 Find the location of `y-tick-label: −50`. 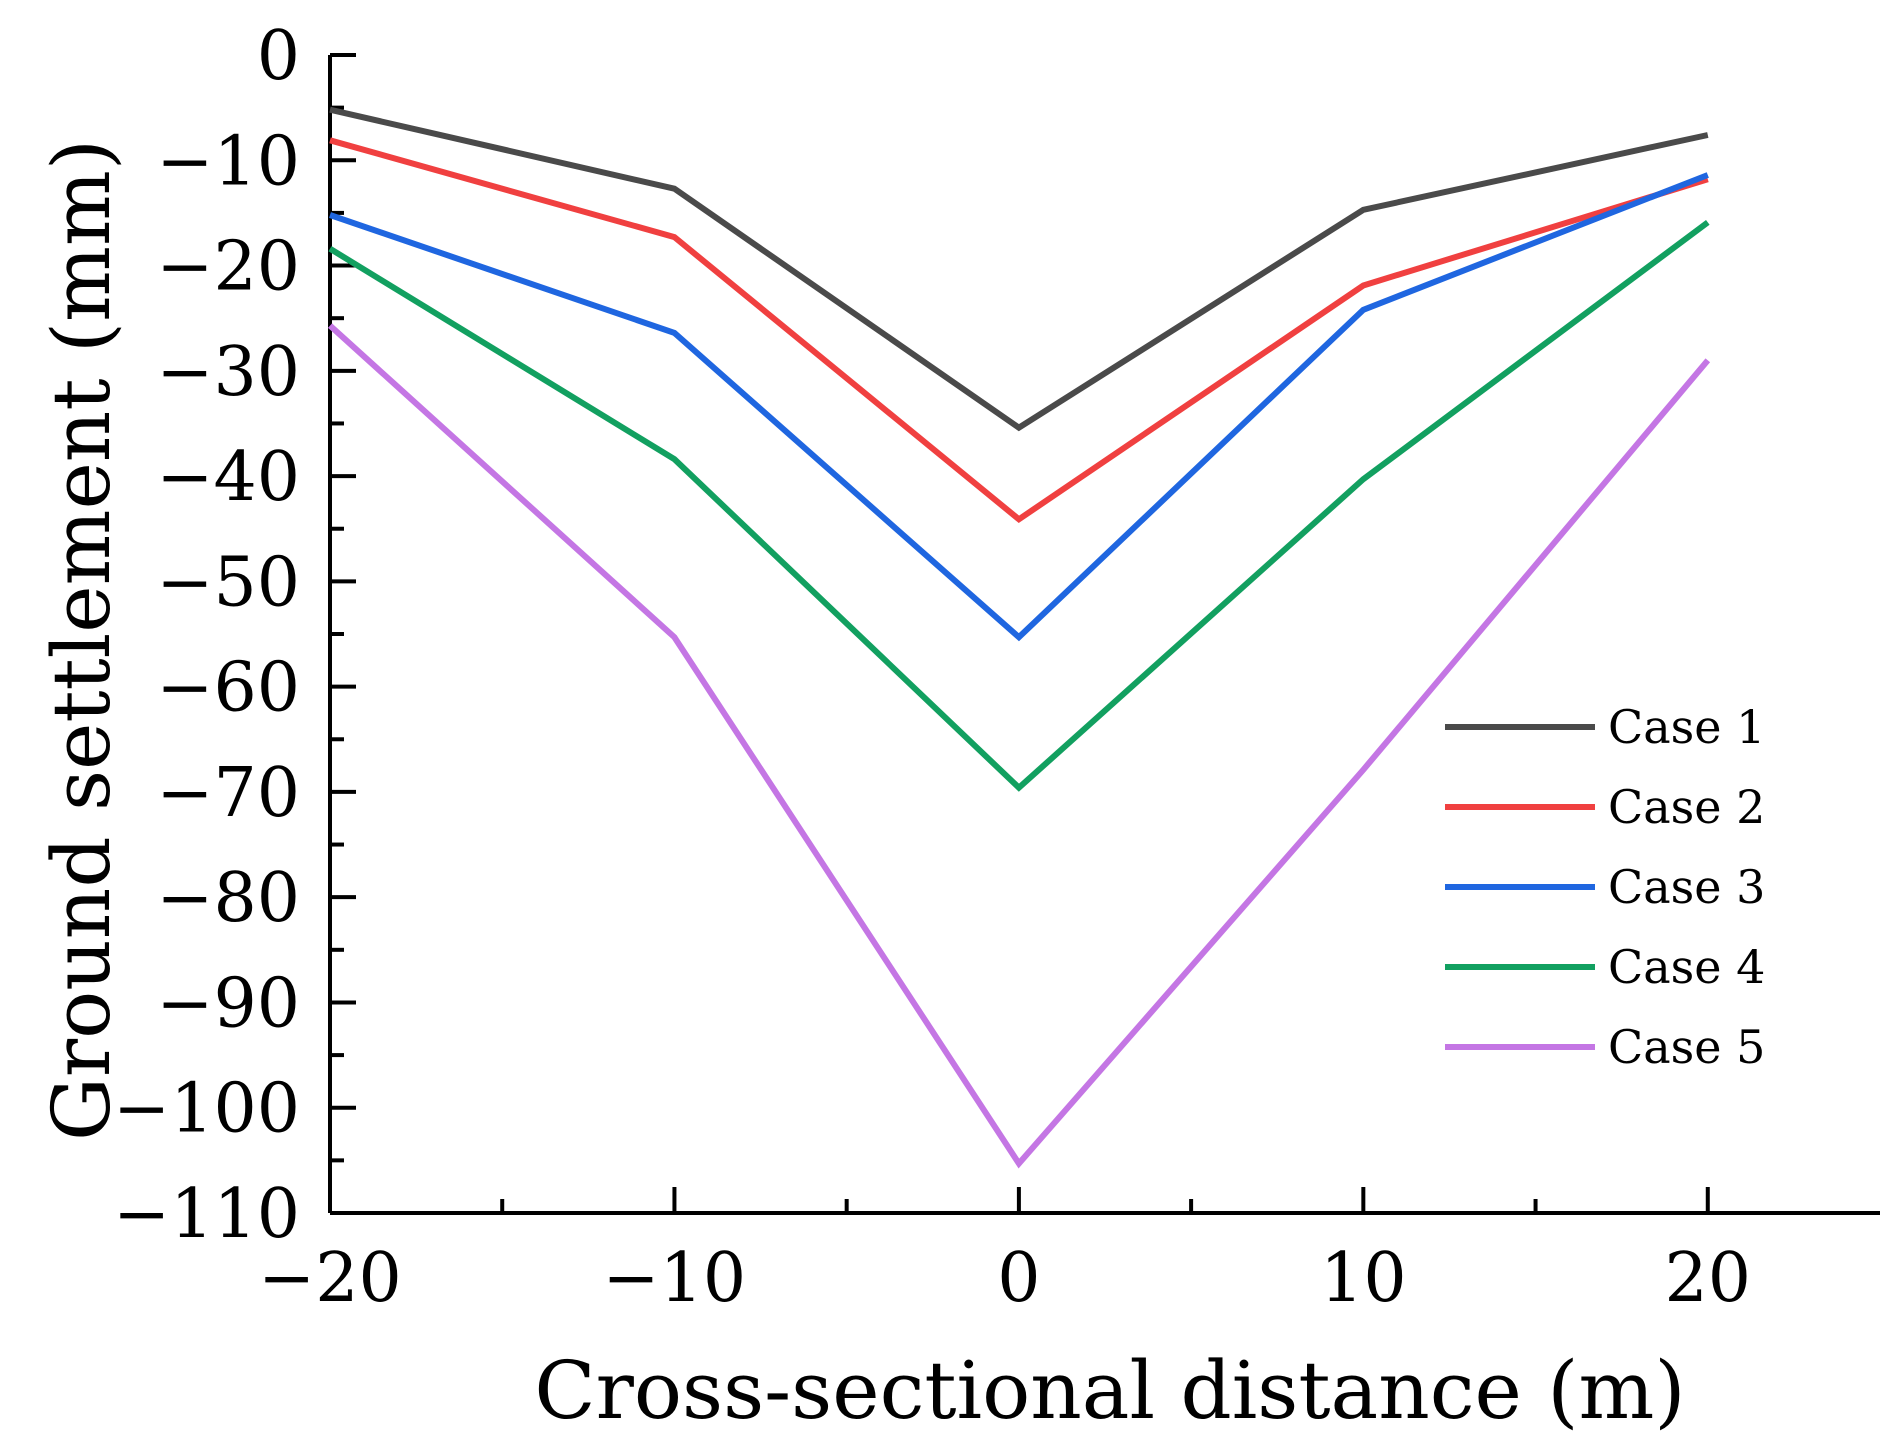

y-tick-label: −50 is located at coordinates (228, 582).